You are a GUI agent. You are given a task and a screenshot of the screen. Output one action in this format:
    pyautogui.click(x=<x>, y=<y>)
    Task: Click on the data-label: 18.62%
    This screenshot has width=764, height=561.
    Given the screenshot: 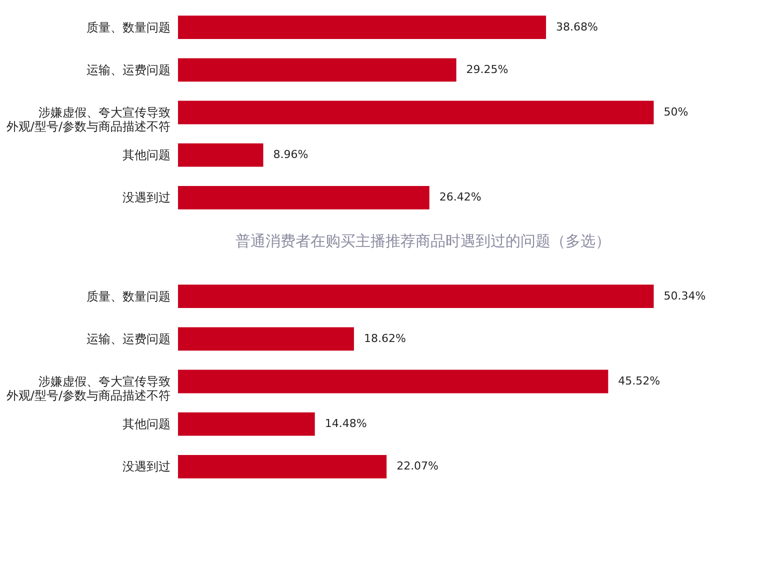 What is the action you would take?
    pyautogui.click(x=385, y=338)
    